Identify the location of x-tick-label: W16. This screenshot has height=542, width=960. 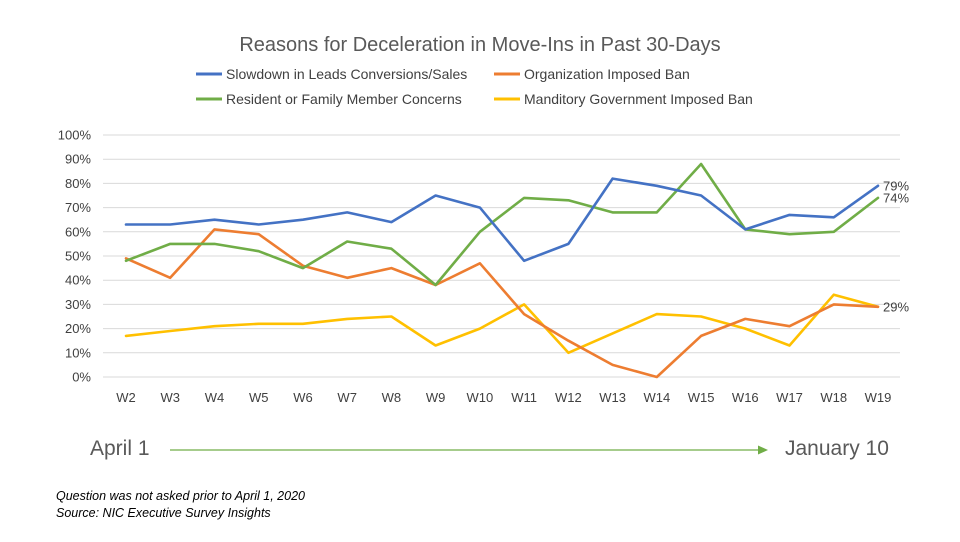
(745, 397).